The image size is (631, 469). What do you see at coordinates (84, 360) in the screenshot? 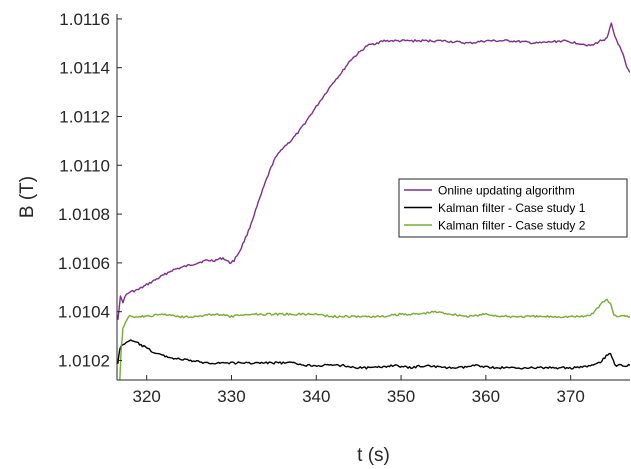
I see `y-tick-label: 1.0102` at bounding box center [84, 360].